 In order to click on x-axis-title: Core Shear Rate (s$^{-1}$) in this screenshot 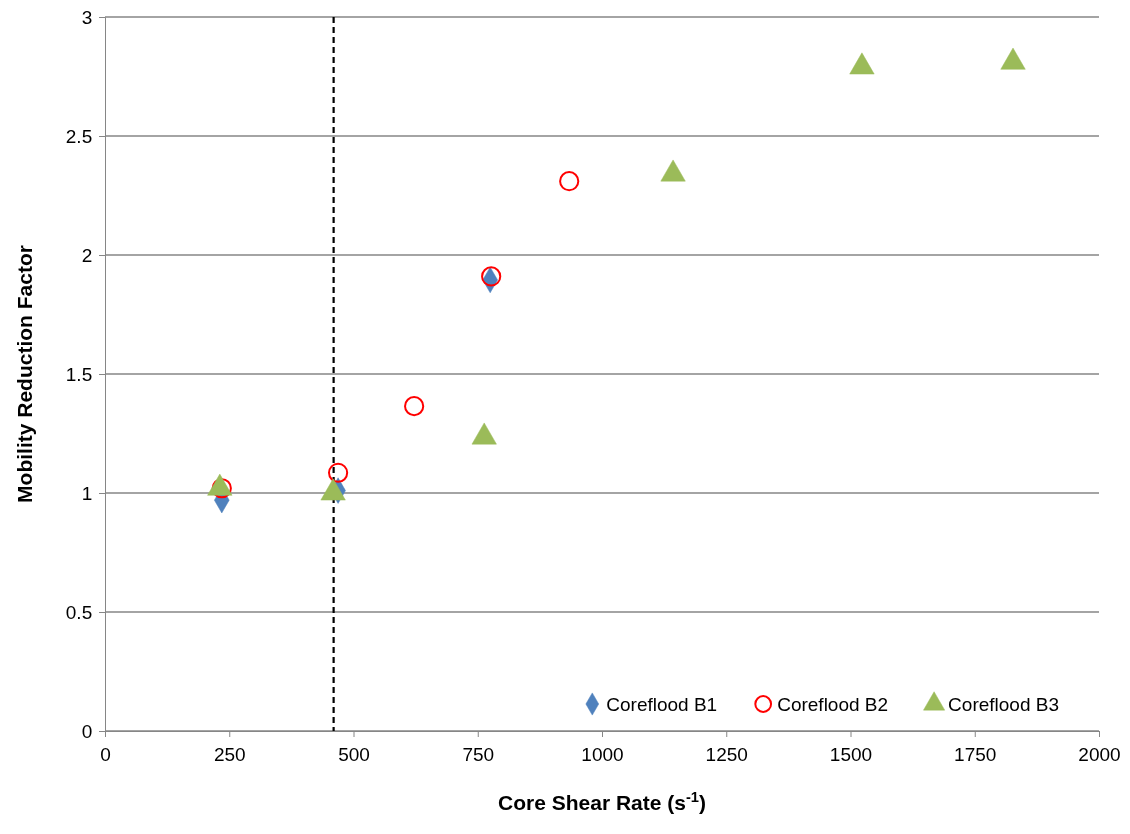, I will do `click(602, 801)`.